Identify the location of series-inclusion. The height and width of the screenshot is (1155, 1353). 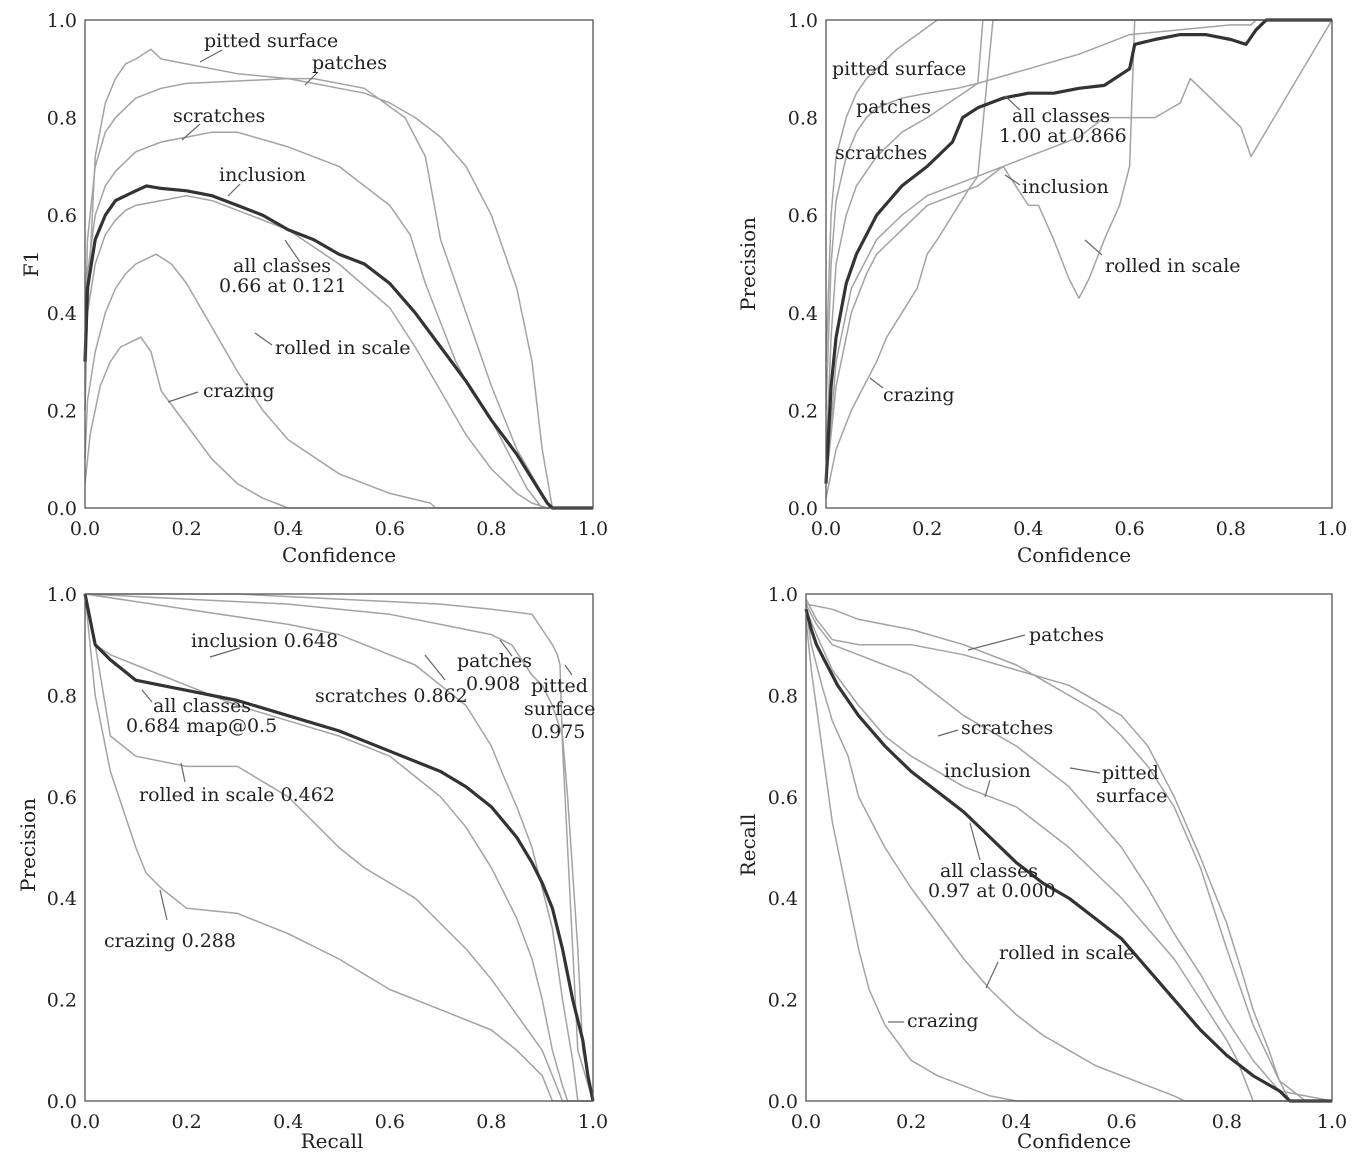
(338, 351).